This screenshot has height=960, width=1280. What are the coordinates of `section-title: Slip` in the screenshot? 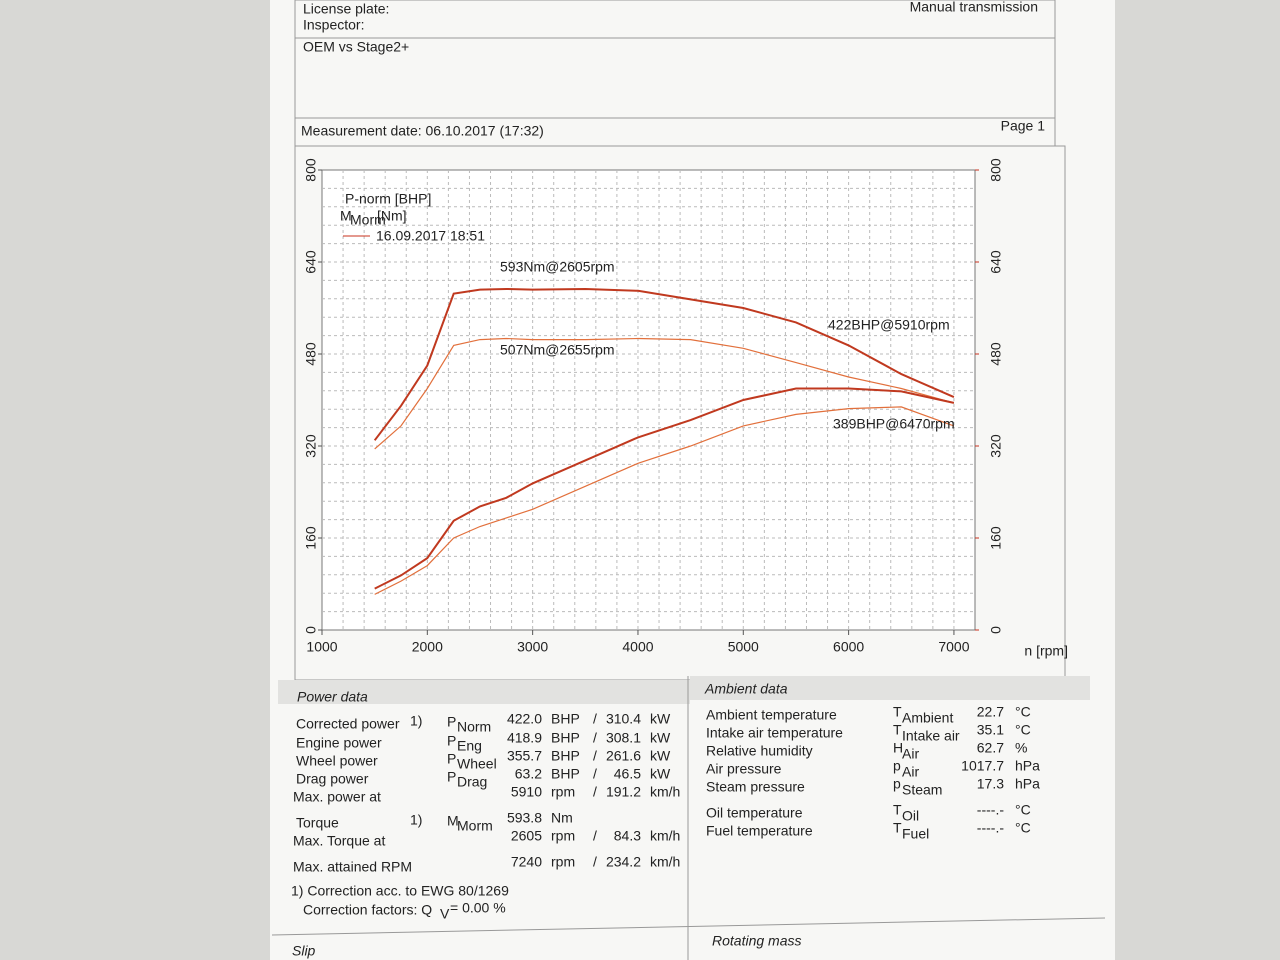 It's located at (304, 951).